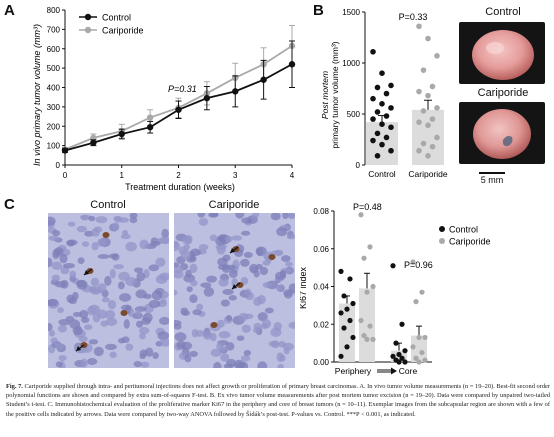 Image resolution: width=554 pixels, height=437 pixels. What do you see at coordinates (321, 211) in the screenshot?
I see `chart-c-ytick-label: 0.08` at bounding box center [321, 211].